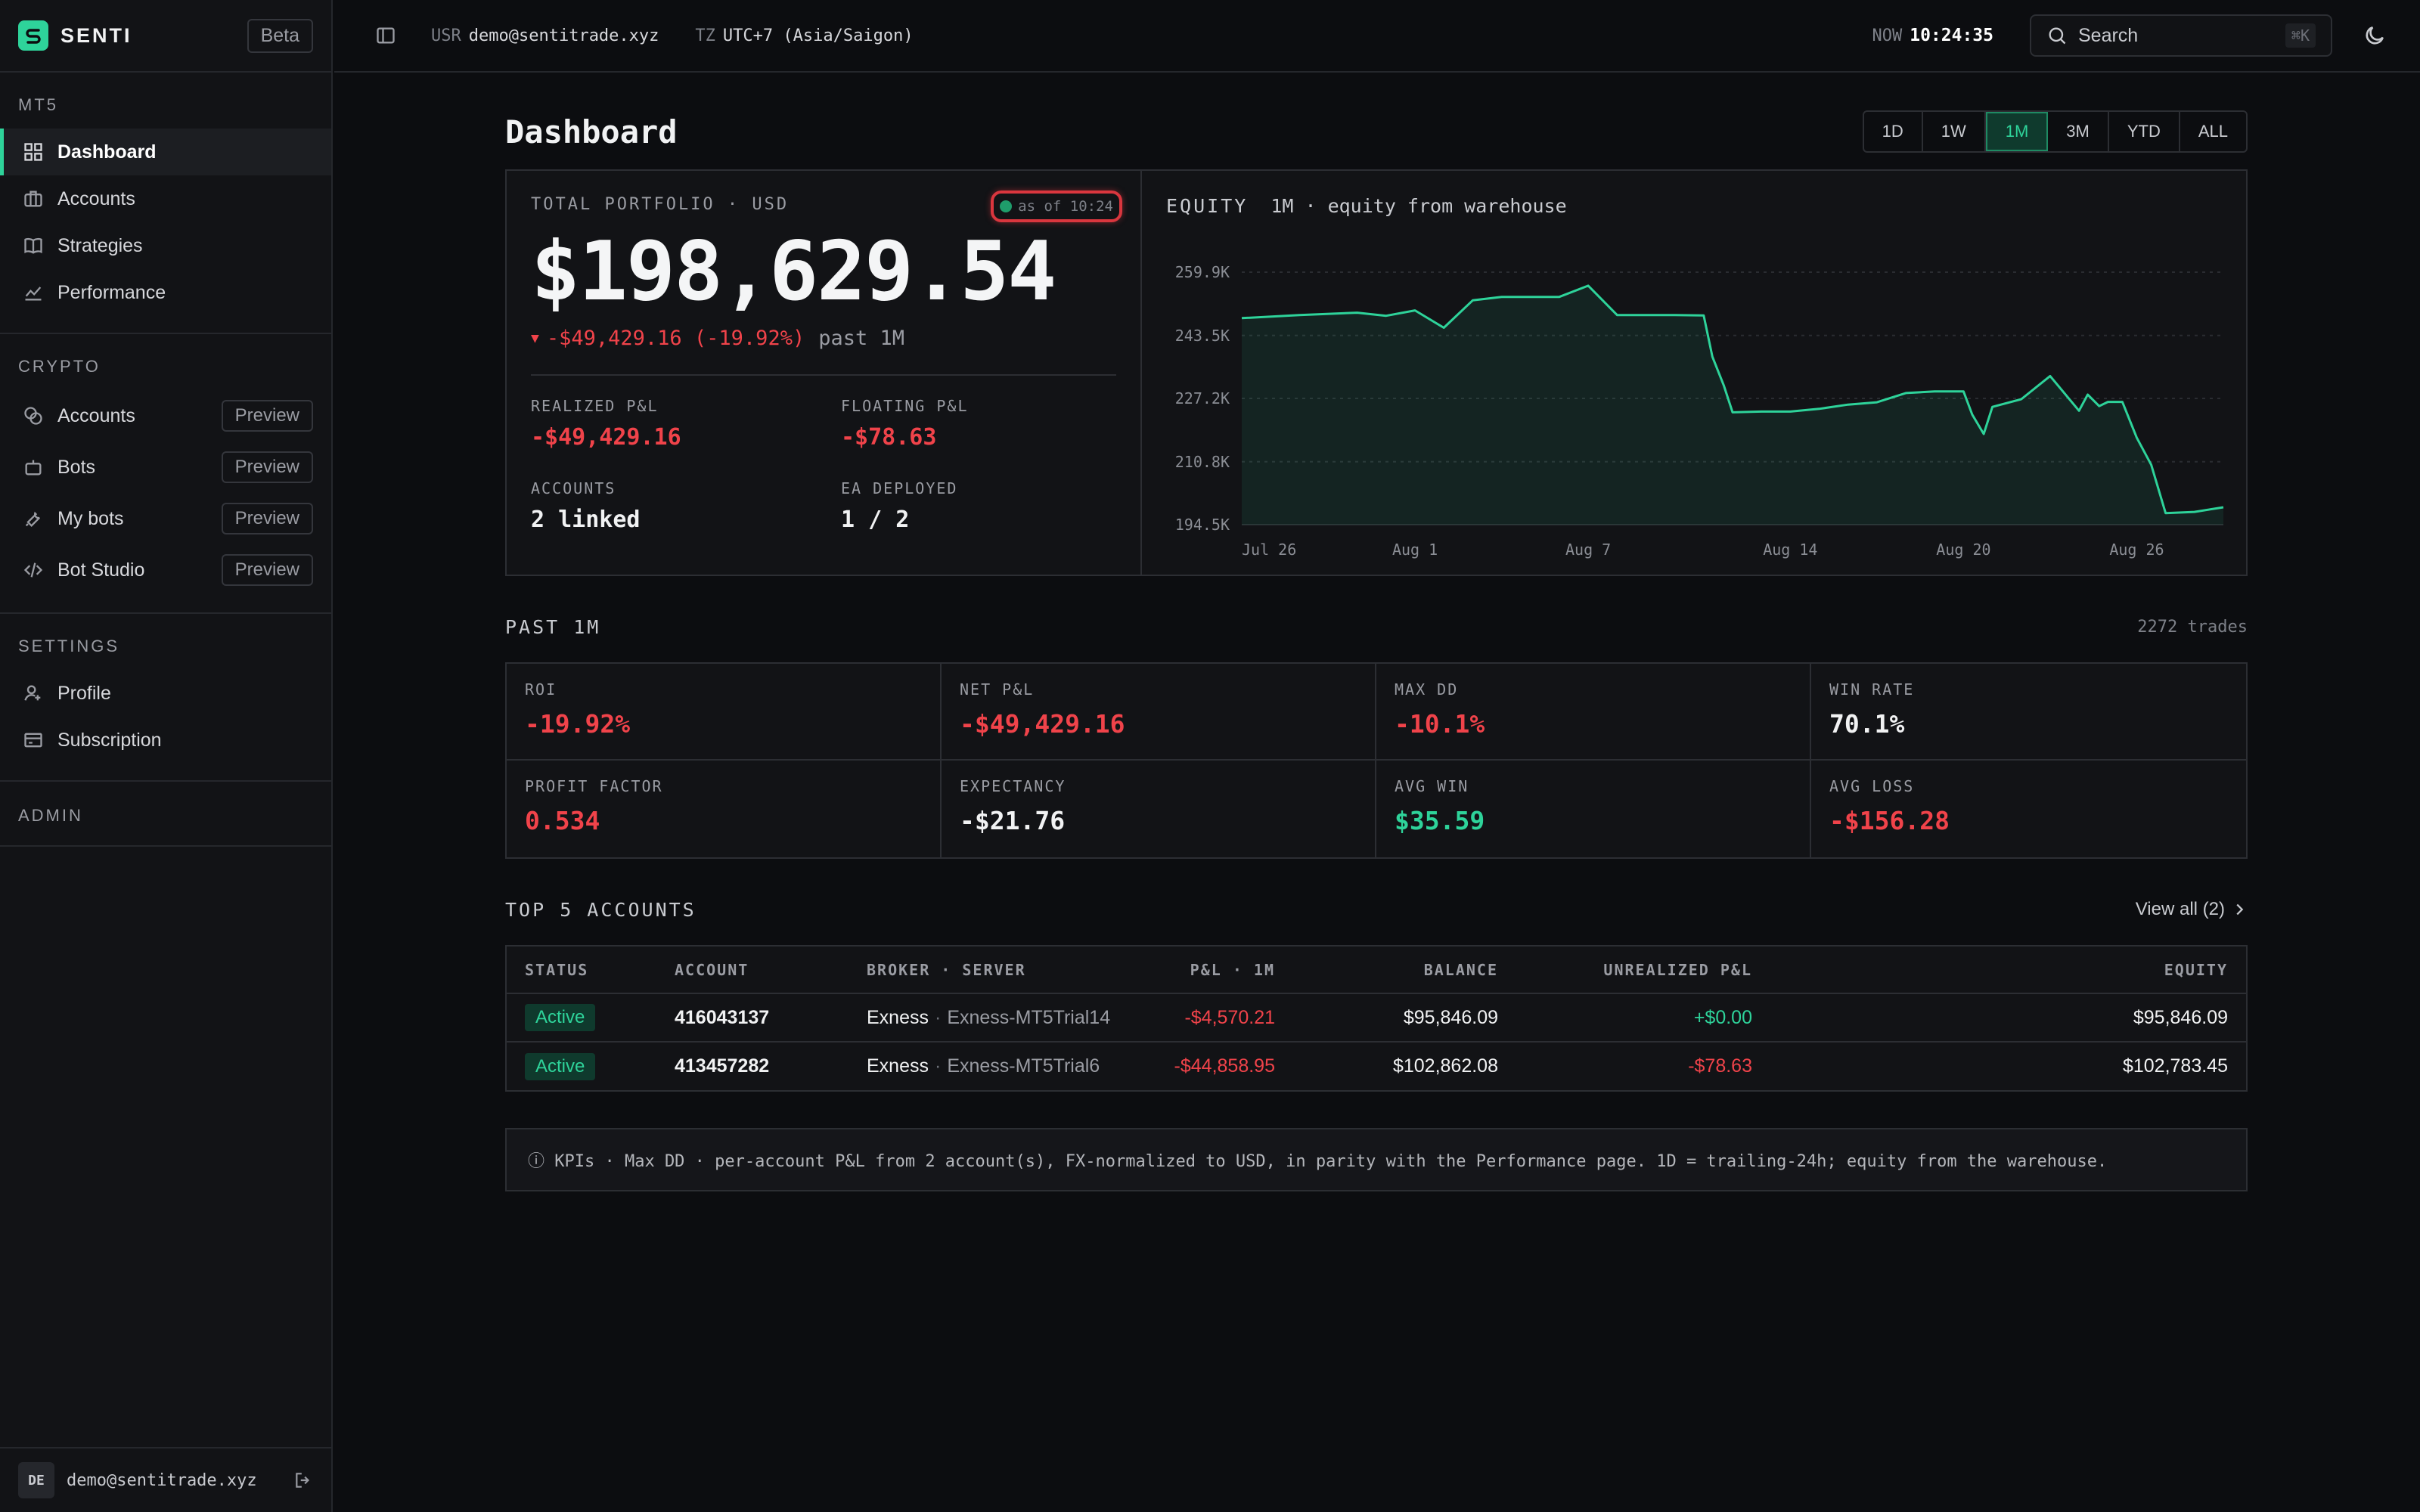 The image size is (2420, 1512). I want to click on unrealized-value: -$78.63, so click(1720, 1066).